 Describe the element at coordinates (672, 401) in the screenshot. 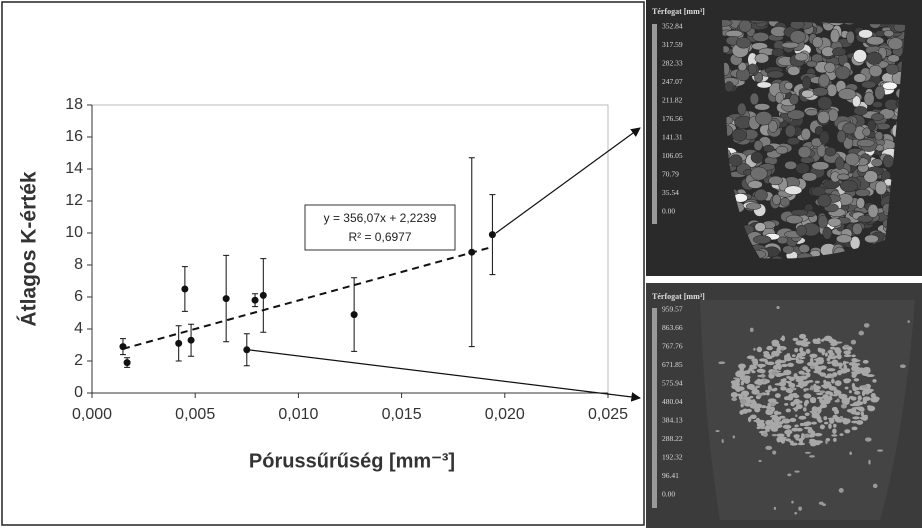

I see `scale-label: 480.04` at that location.